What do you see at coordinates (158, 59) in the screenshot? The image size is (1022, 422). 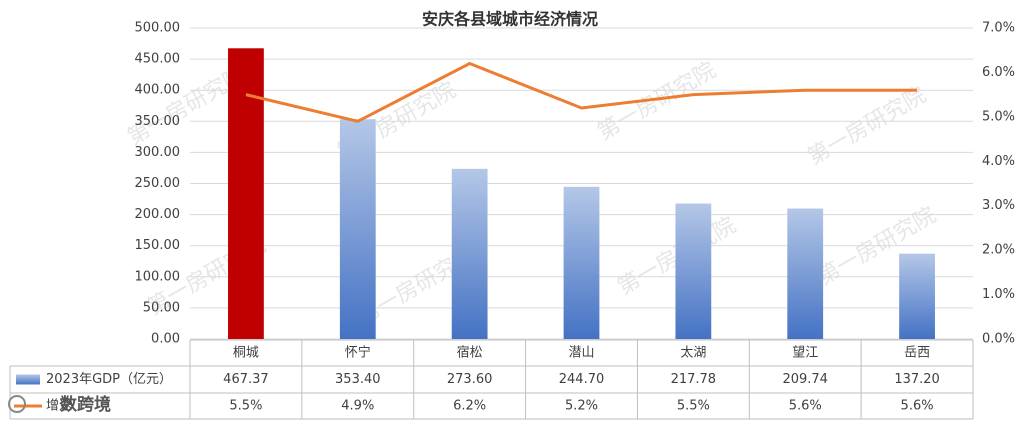 I see `y-tick-label: 450.00` at bounding box center [158, 59].